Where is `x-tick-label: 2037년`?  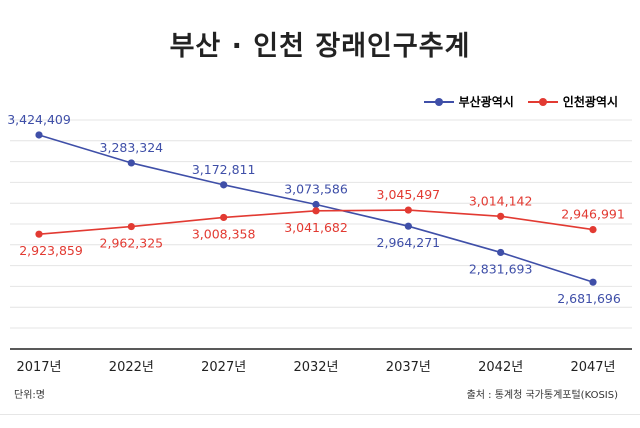
x-tick-label: 2037년 is located at coordinates (408, 367).